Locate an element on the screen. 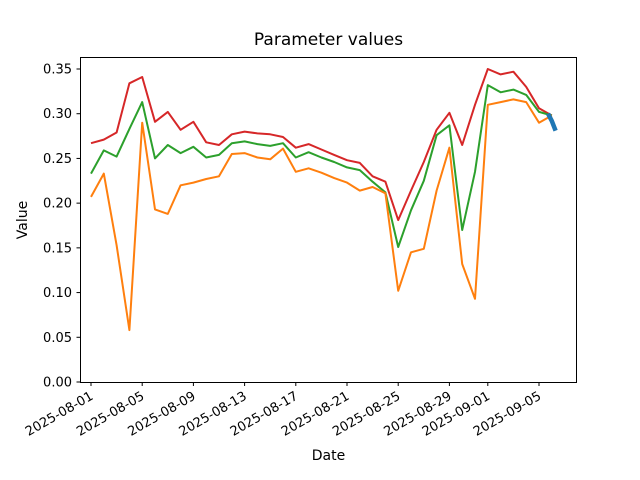 The image size is (640, 480). y-tick-label: 0.25 is located at coordinates (57, 159).